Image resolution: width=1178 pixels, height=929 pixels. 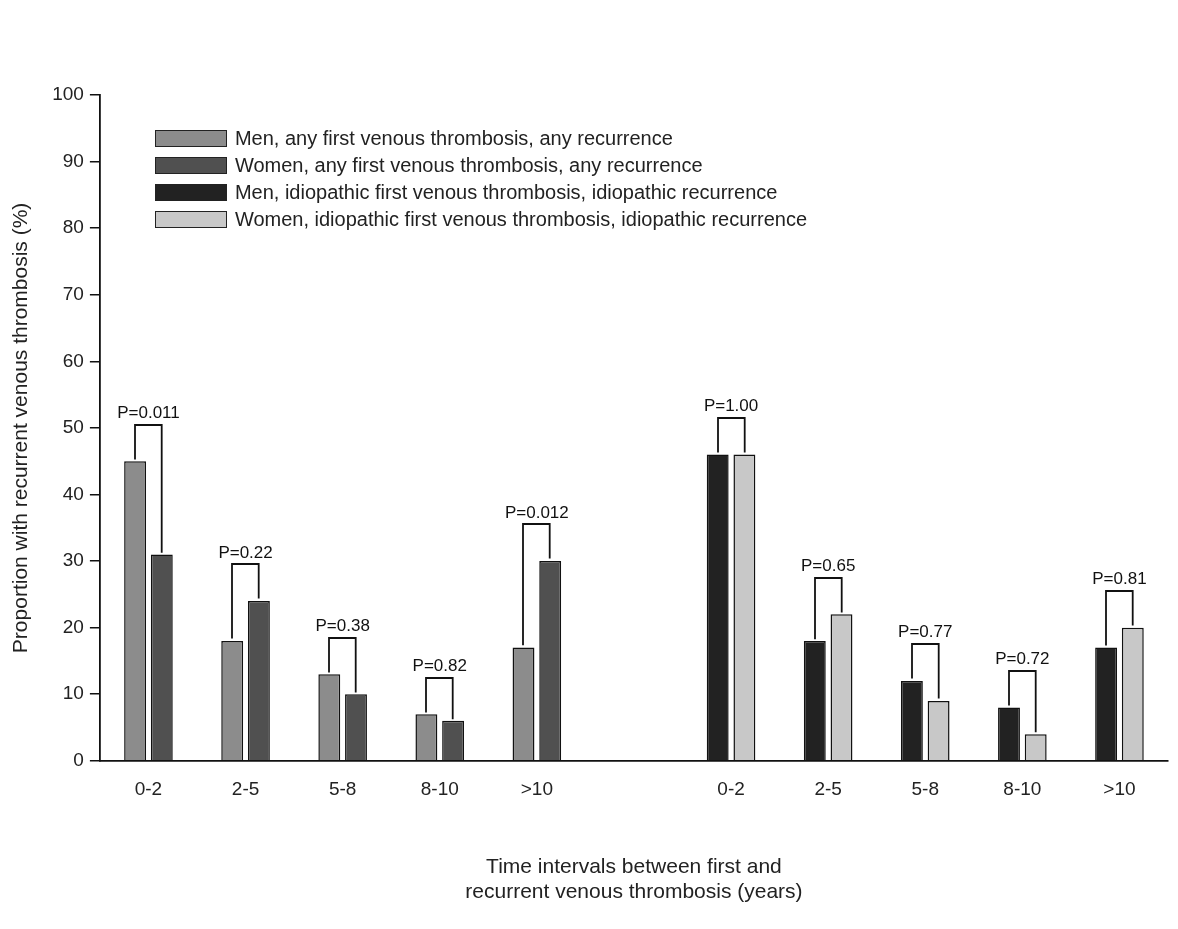 I want to click on legend-label: Men, idiopathic first venous thrombosis, idiopathic recurrence, so click(x=506, y=192).